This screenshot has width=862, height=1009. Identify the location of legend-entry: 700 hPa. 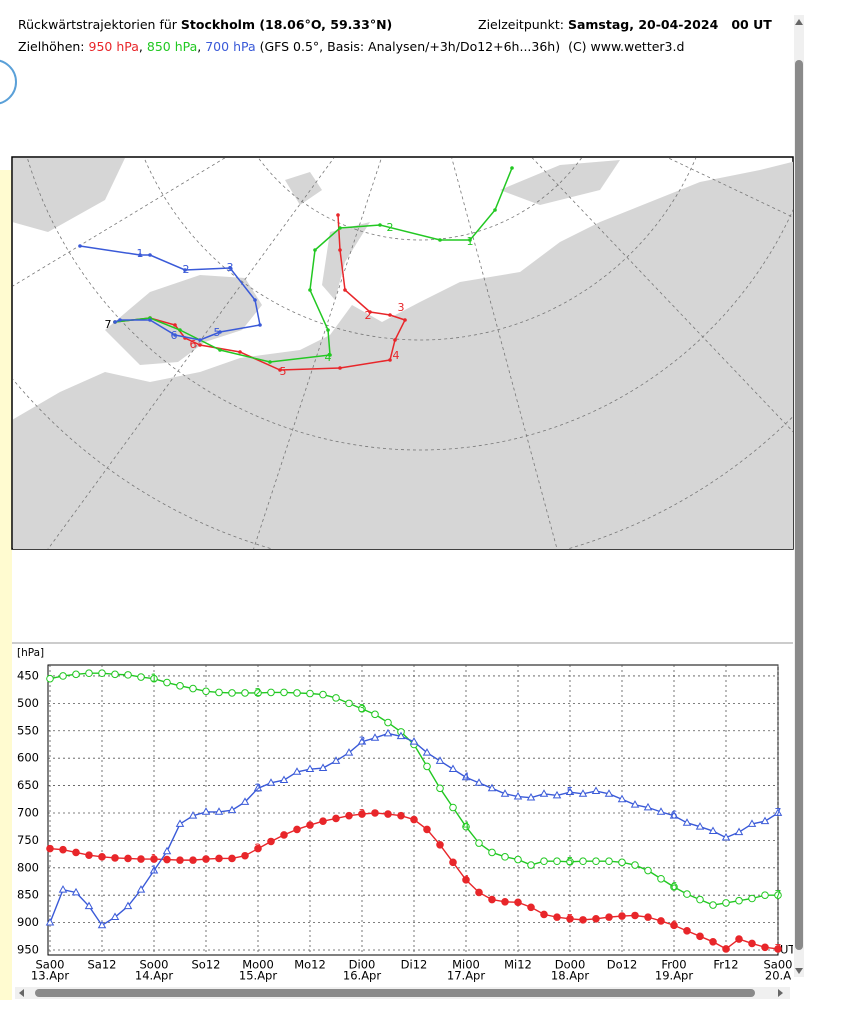
(230, 46).